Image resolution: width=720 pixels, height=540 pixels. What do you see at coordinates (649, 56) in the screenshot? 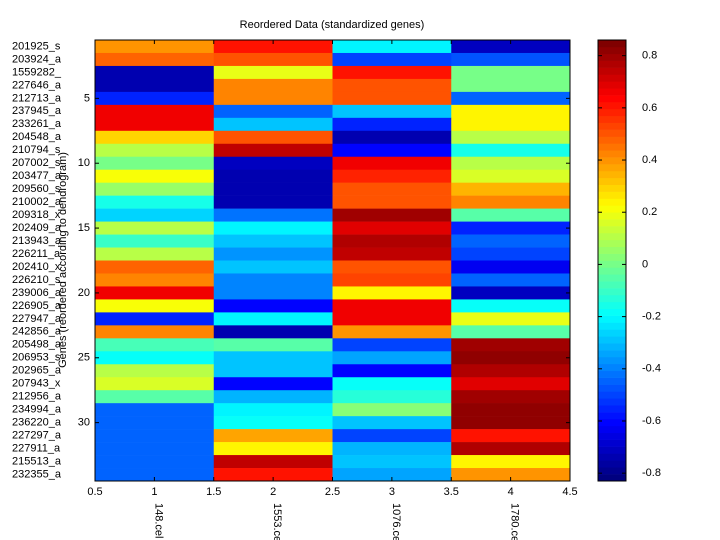
I see `colorbar-tick-label: 0.8` at bounding box center [649, 56].